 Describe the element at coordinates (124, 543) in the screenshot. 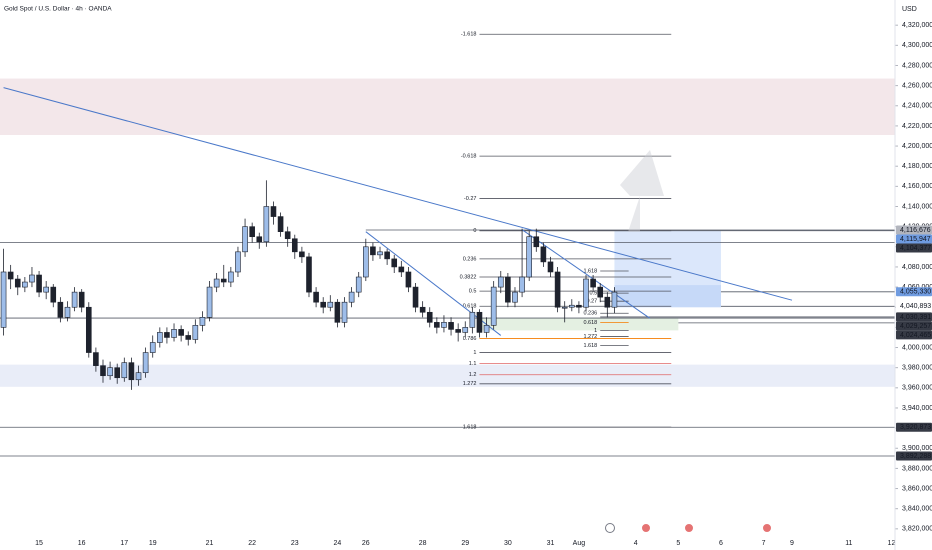

I see `x-tick-label: 17` at that location.